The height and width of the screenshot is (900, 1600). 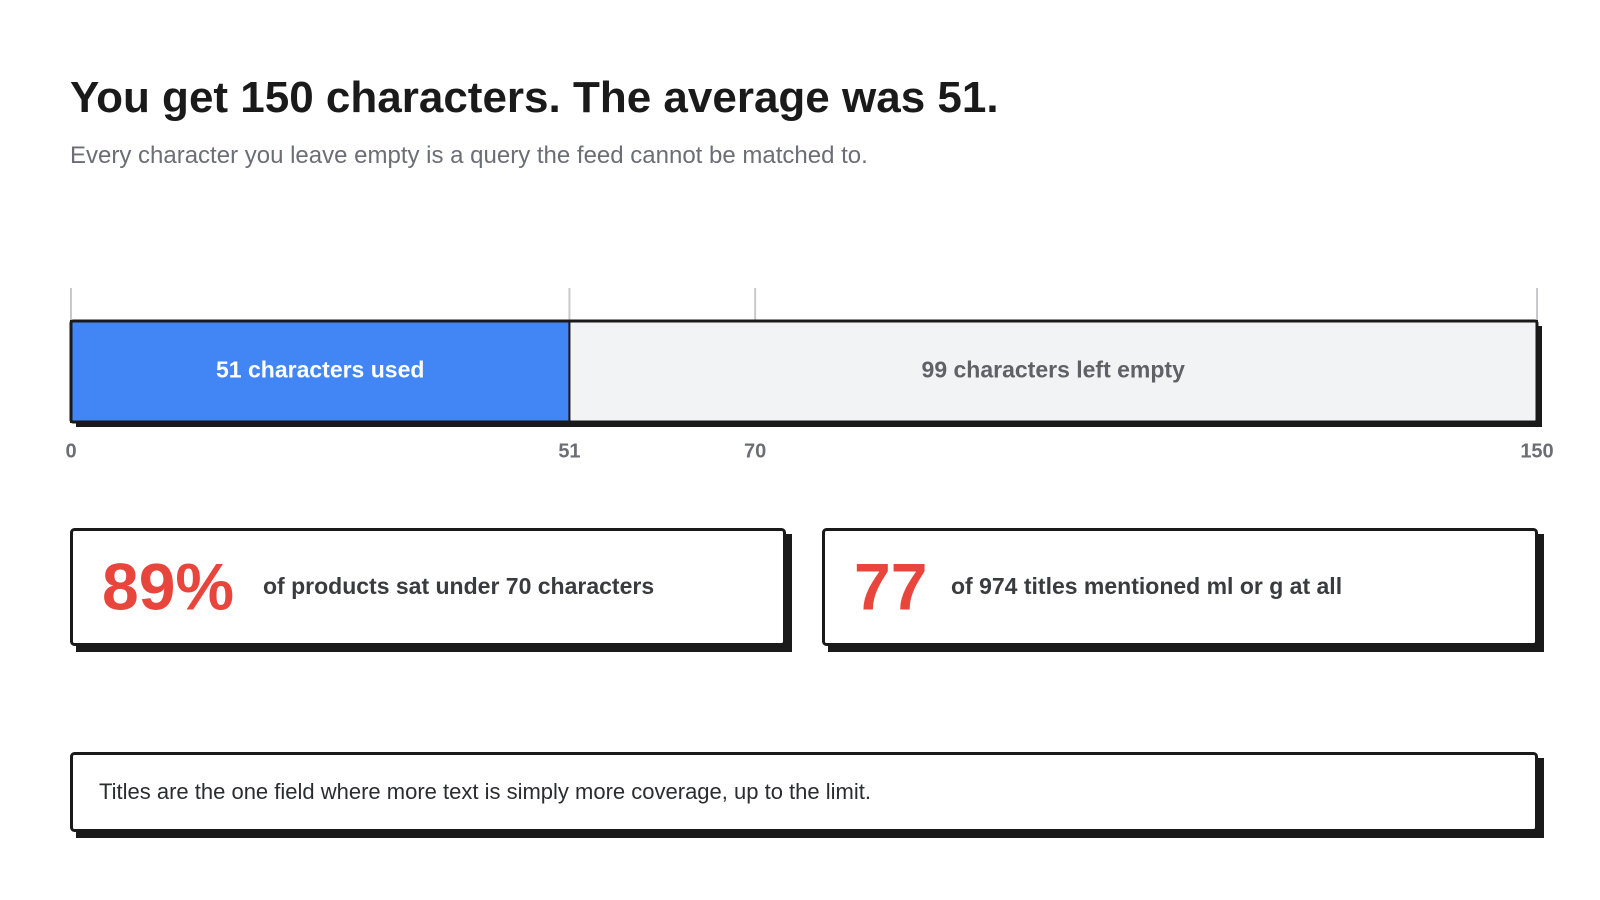 I want to click on note-card, so click(x=804, y=792).